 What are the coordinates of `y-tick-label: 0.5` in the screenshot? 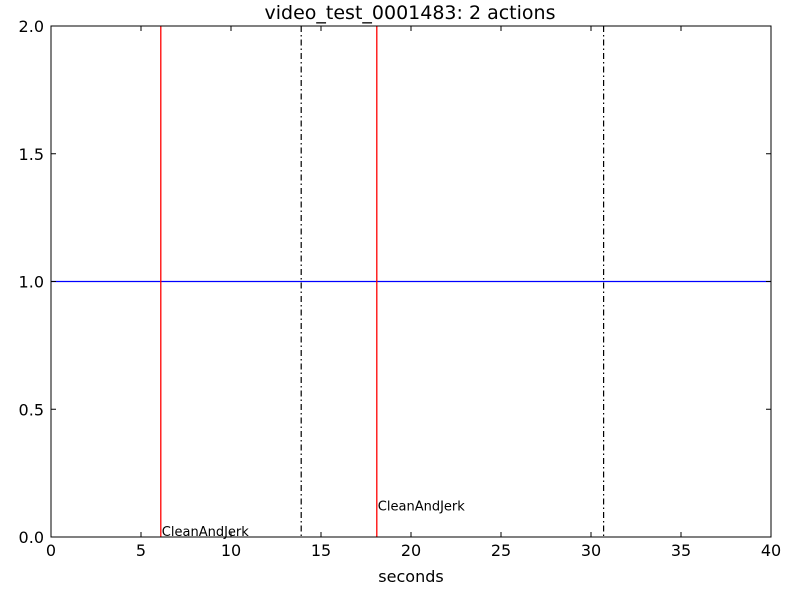 It's located at (31, 409).